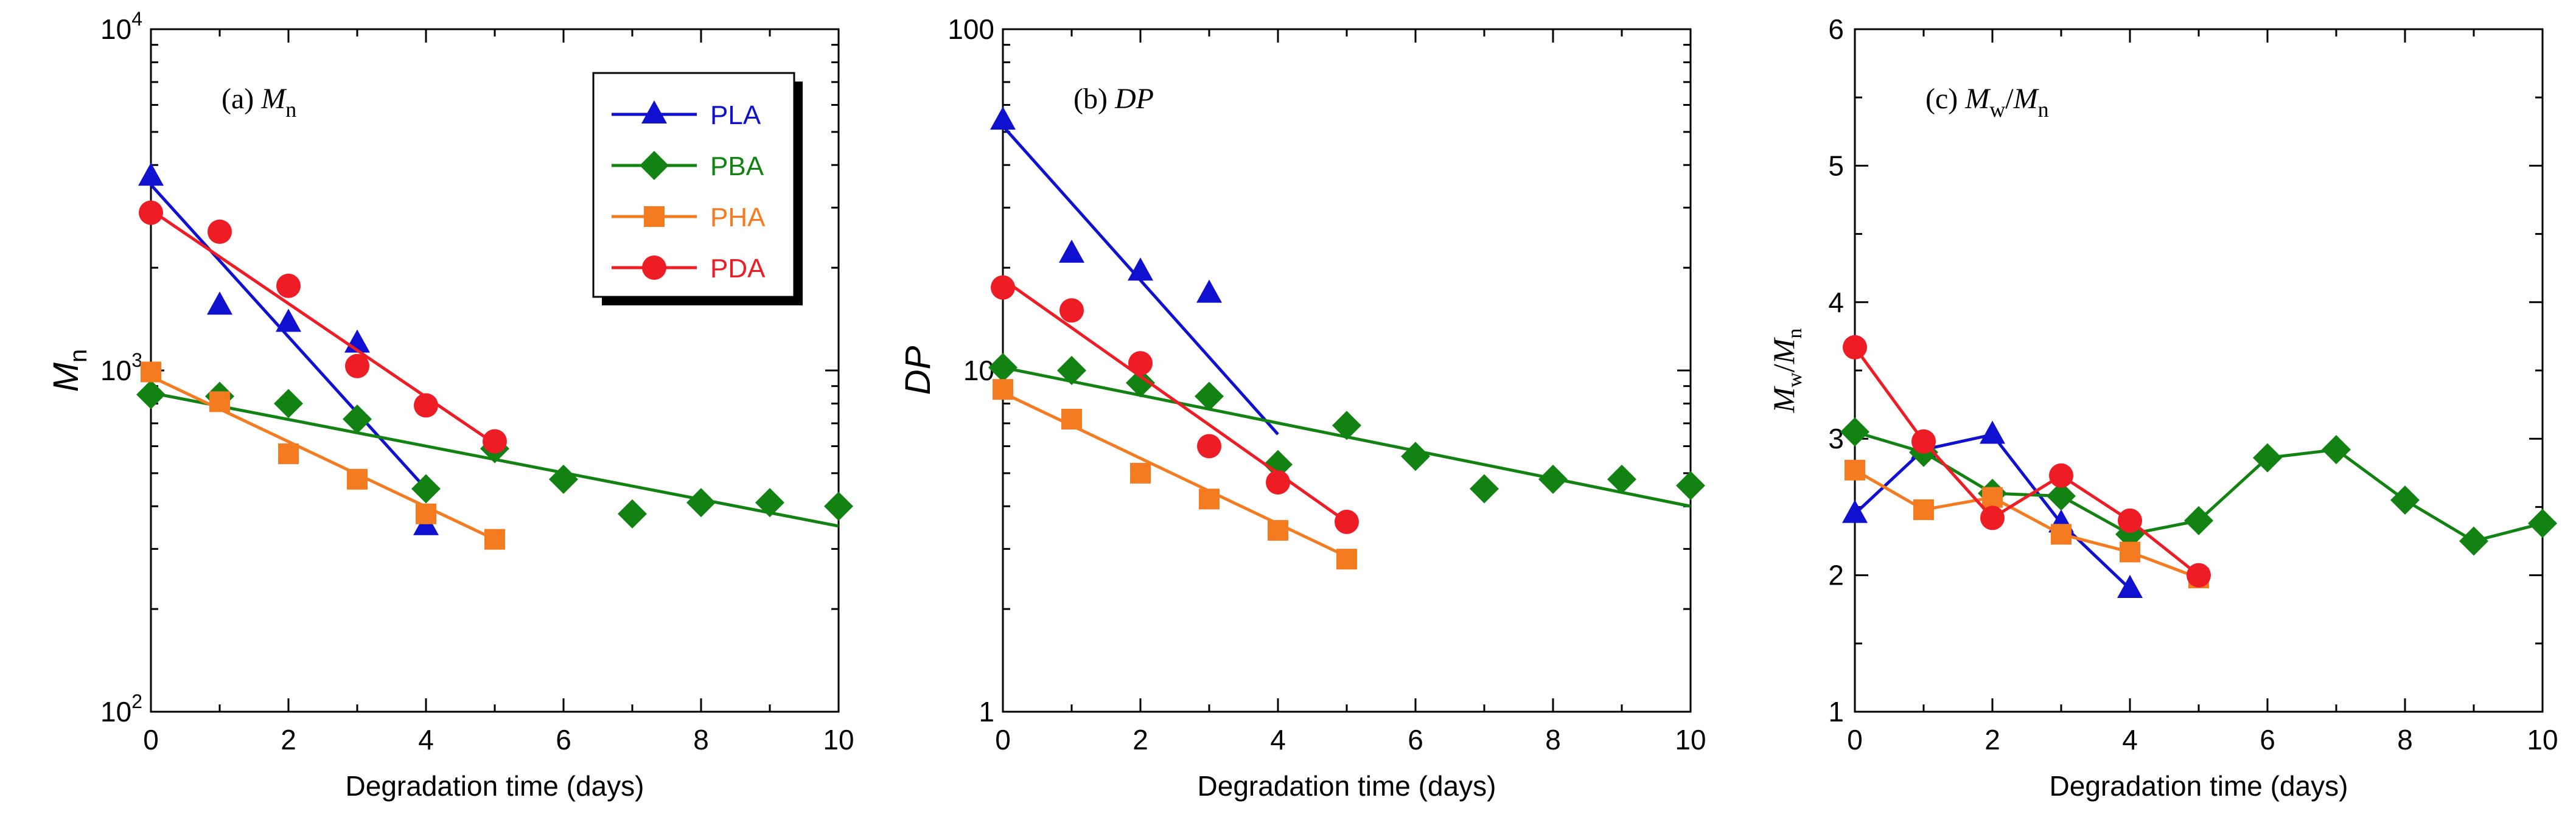 This screenshot has height=834, width=2576. What do you see at coordinates (1836, 303) in the screenshot?
I see `y-tick-label: 4` at bounding box center [1836, 303].